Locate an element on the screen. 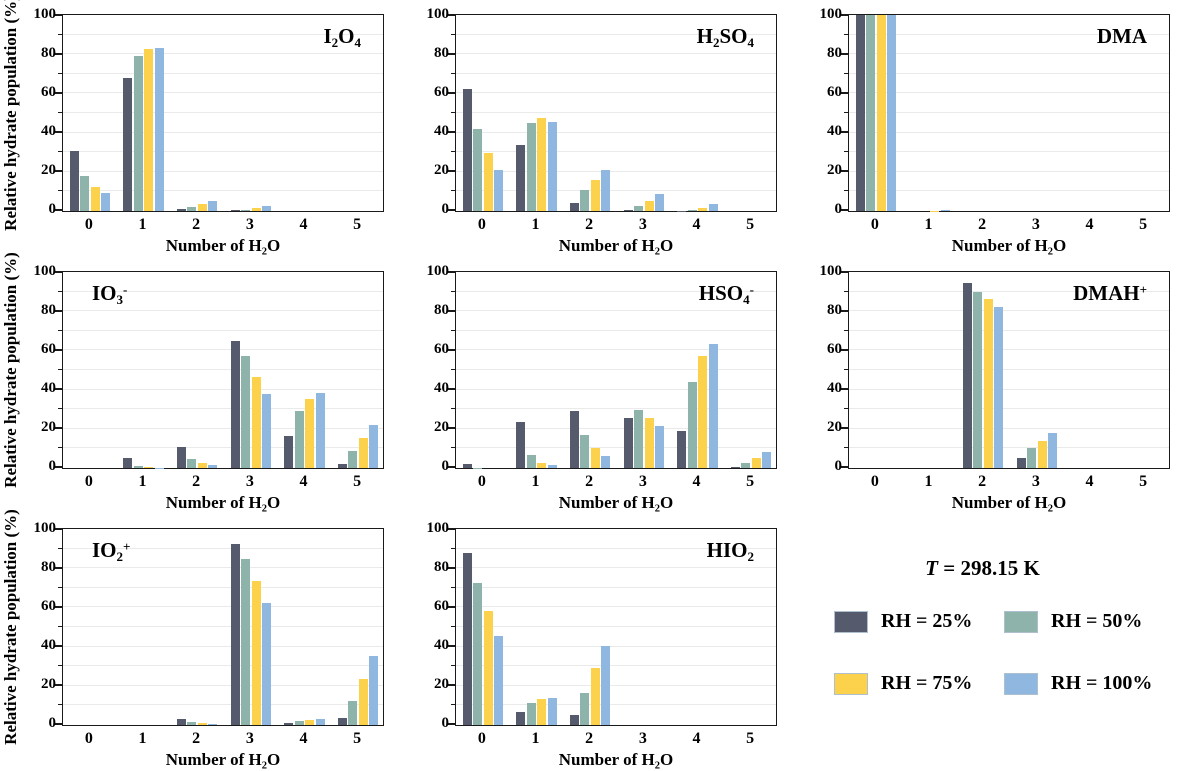  panel-dmah: 0 20 40 60 80 100 0 1 2 3 4 5 Number of H2O DMAH+ is located at coordinates (982, 385).